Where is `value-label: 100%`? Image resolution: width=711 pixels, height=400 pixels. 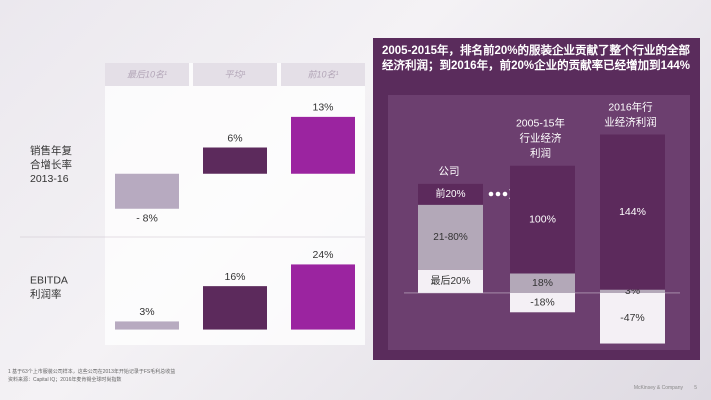
value-label: 100% is located at coordinates (542, 219).